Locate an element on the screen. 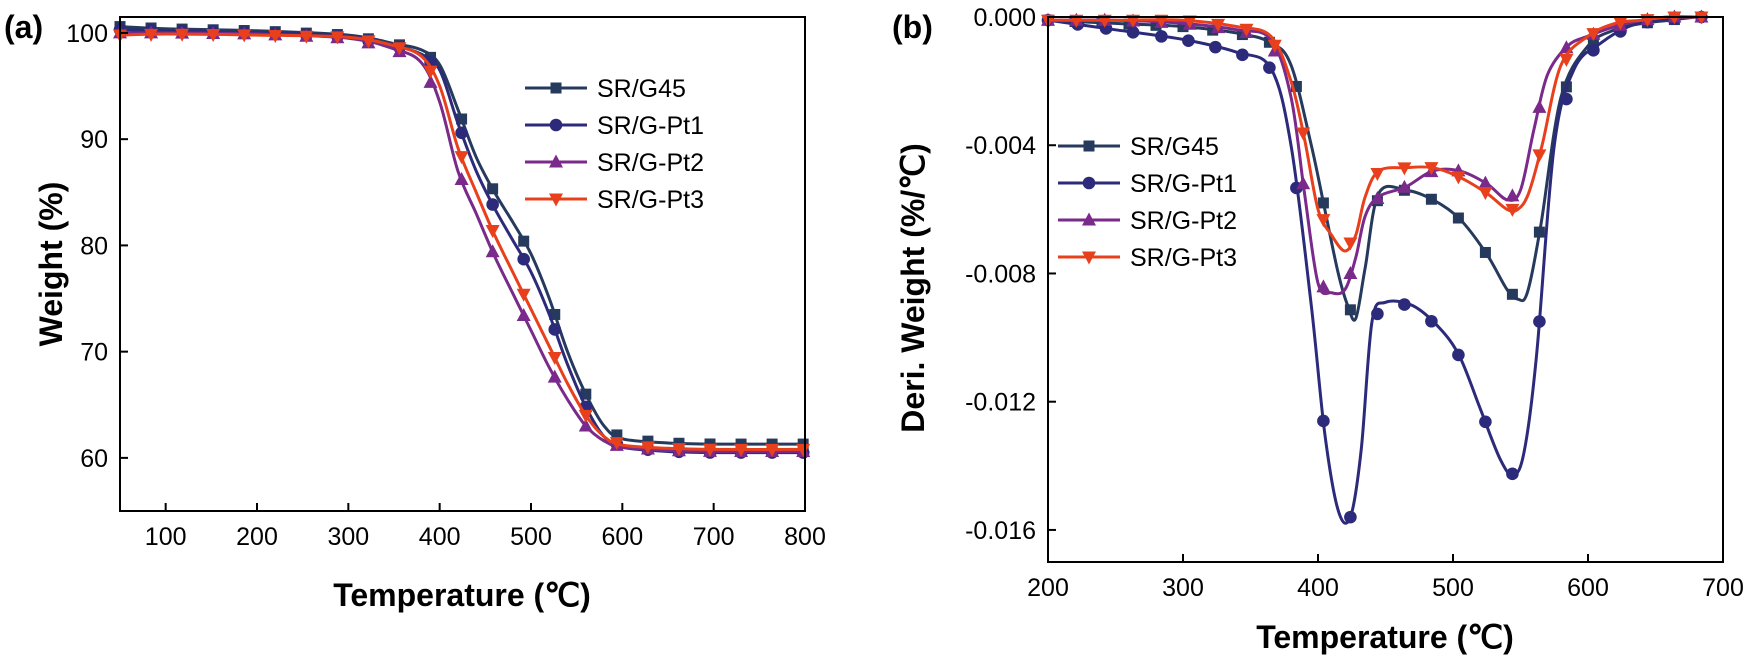 The image size is (1755, 659). y-tick-label: 80 is located at coordinates (94, 246).